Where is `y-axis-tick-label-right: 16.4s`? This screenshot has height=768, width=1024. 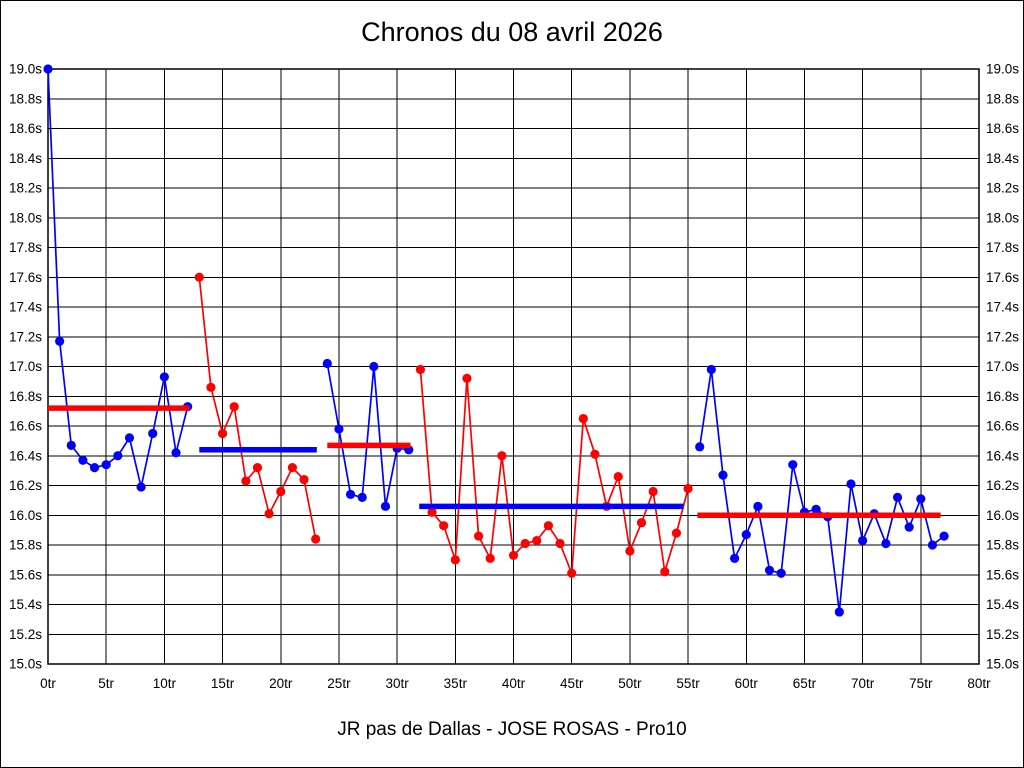 y-axis-tick-label-right: 16.4s is located at coordinates (1002, 455).